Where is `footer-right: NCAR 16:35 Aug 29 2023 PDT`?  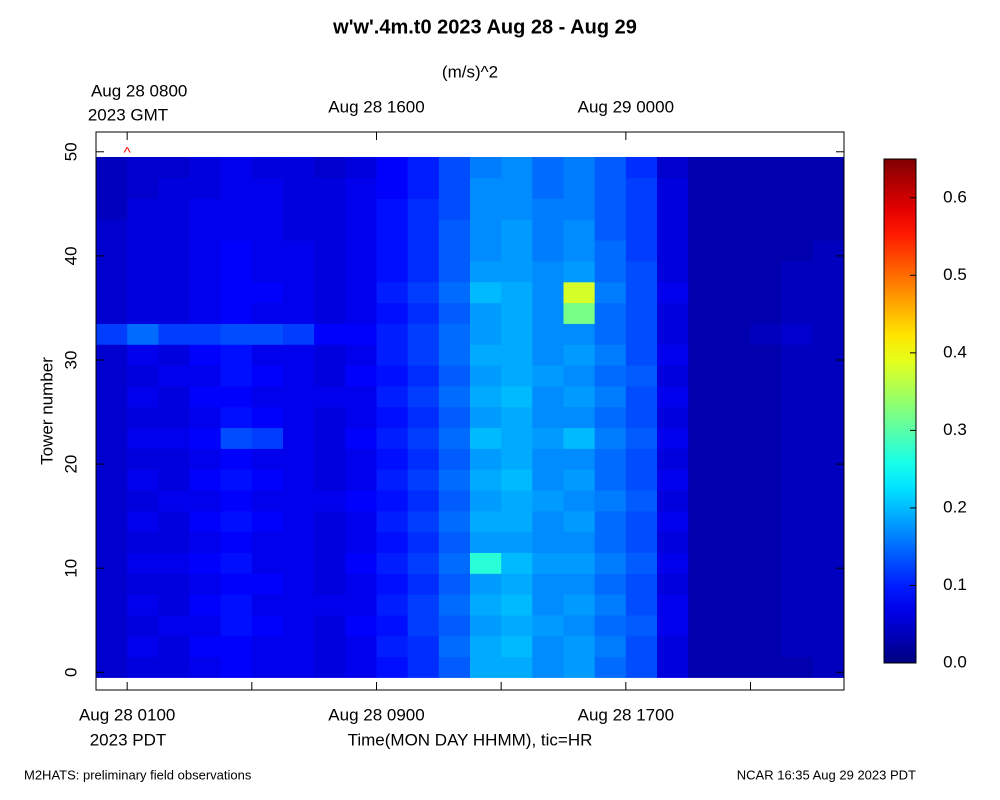 footer-right: NCAR 16:35 Aug 29 2023 PDT is located at coordinates (826, 774).